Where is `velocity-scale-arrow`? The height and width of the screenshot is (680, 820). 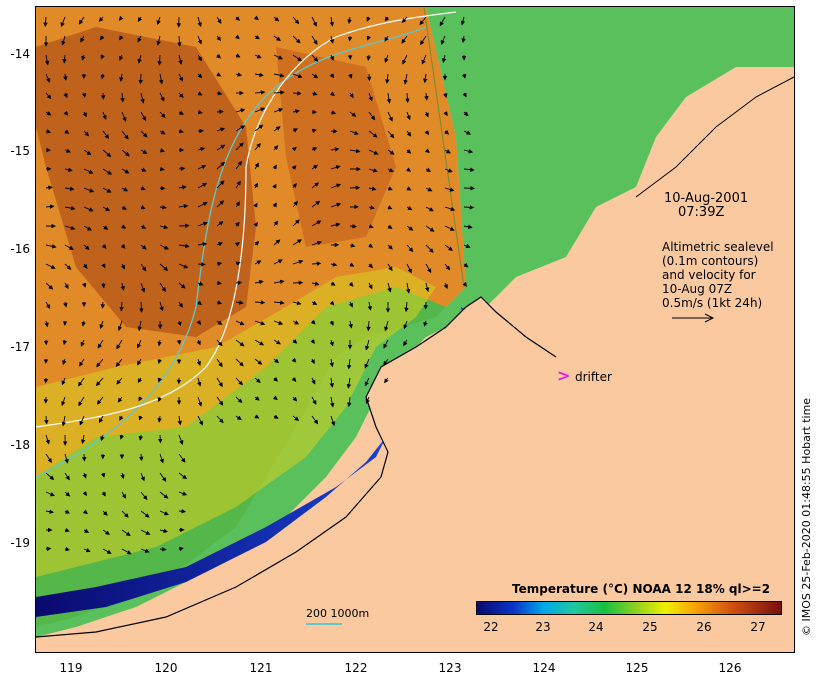 velocity-scale-arrow is located at coordinates (693, 318).